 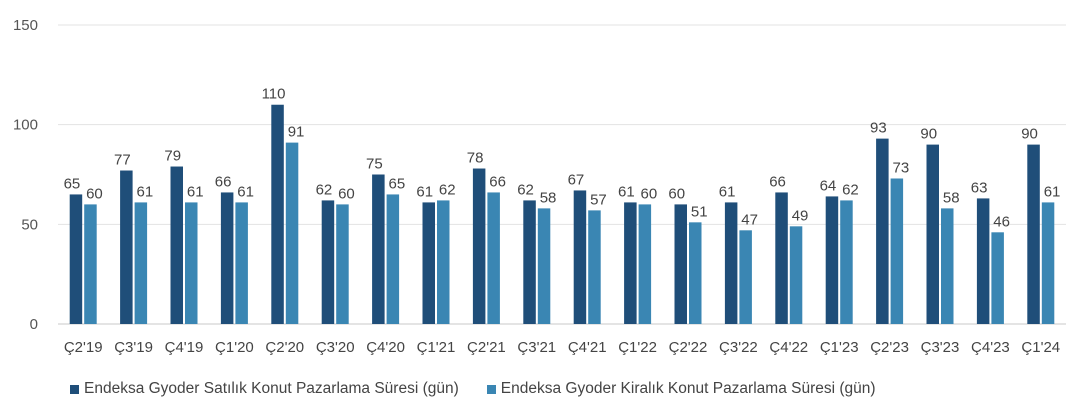 I want to click on x-tick-label: Ç2'19, so click(x=83, y=347).